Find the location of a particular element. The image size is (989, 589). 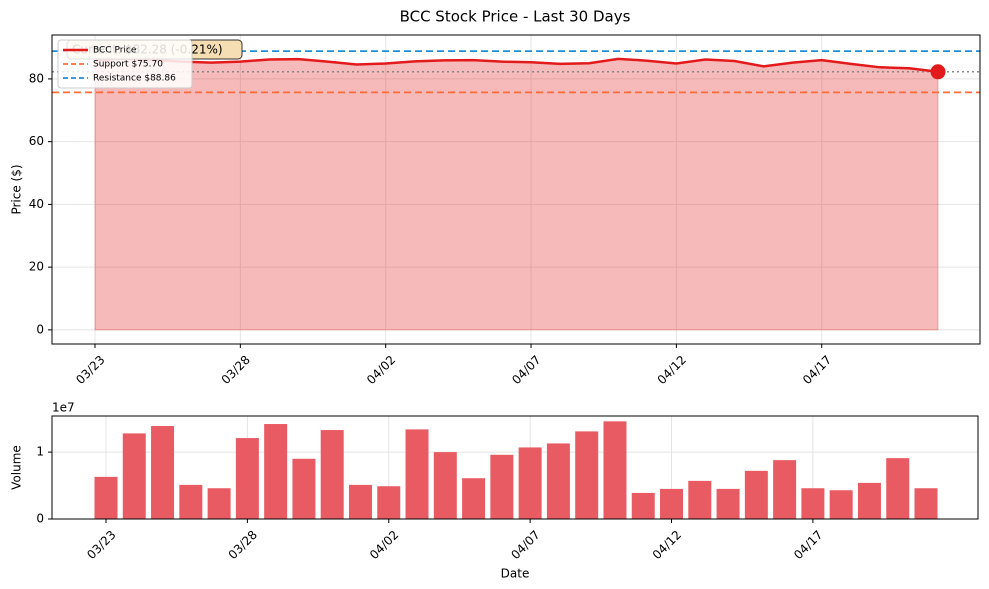

last-price-marker is located at coordinates (938, 72).